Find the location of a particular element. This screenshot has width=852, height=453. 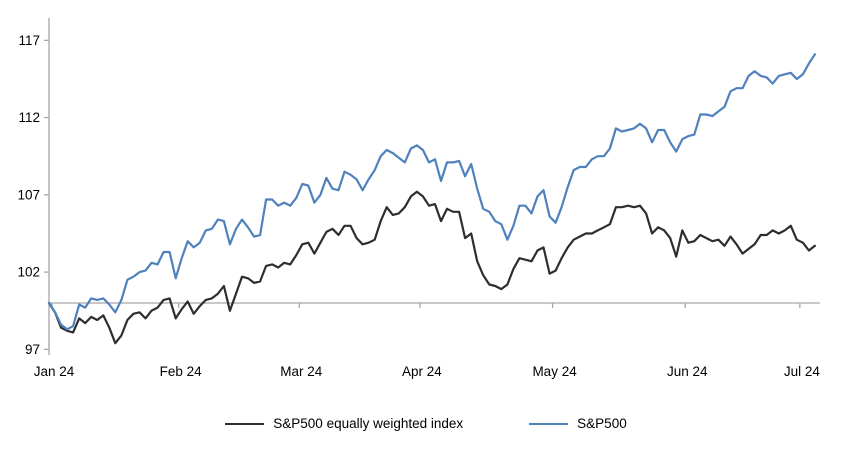

y-axis-tick-label: 117 is located at coordinates (29, 40).